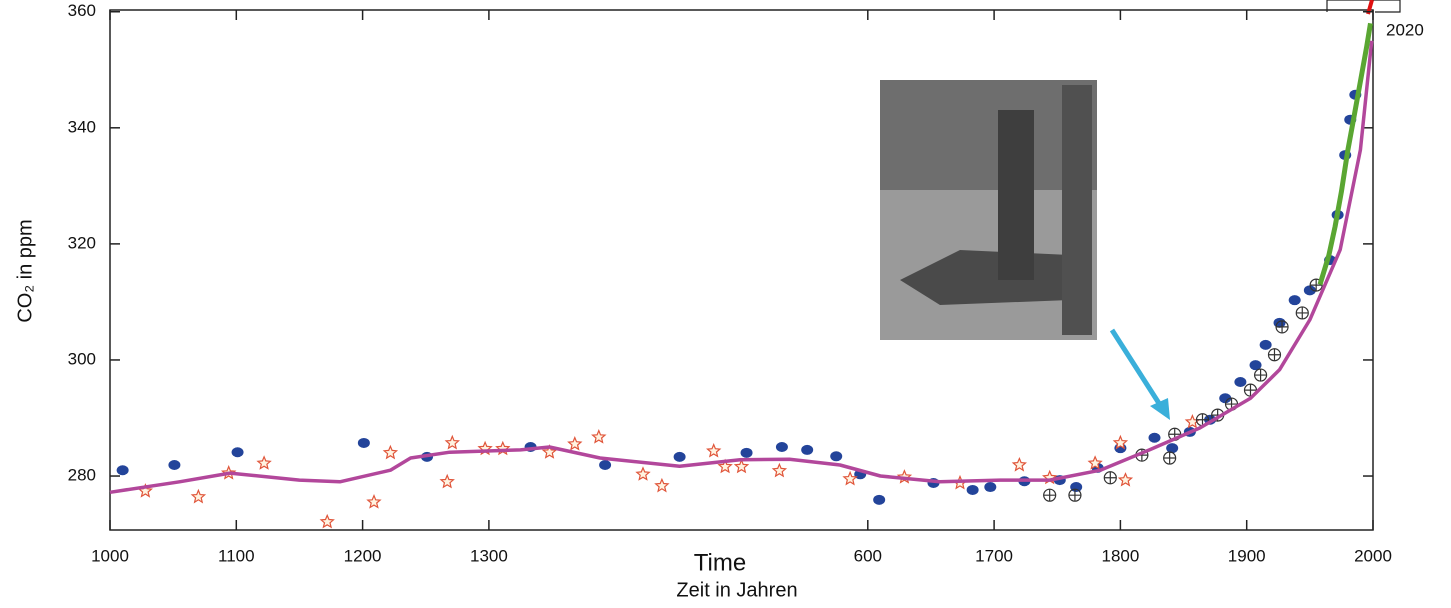 Image resolution: width=1451 pixels, height=608 pixels. What do you see at coordinates (82, 242) in the screenshot?
I see `y-tick-label: 320` at bounding box center [82, 242].